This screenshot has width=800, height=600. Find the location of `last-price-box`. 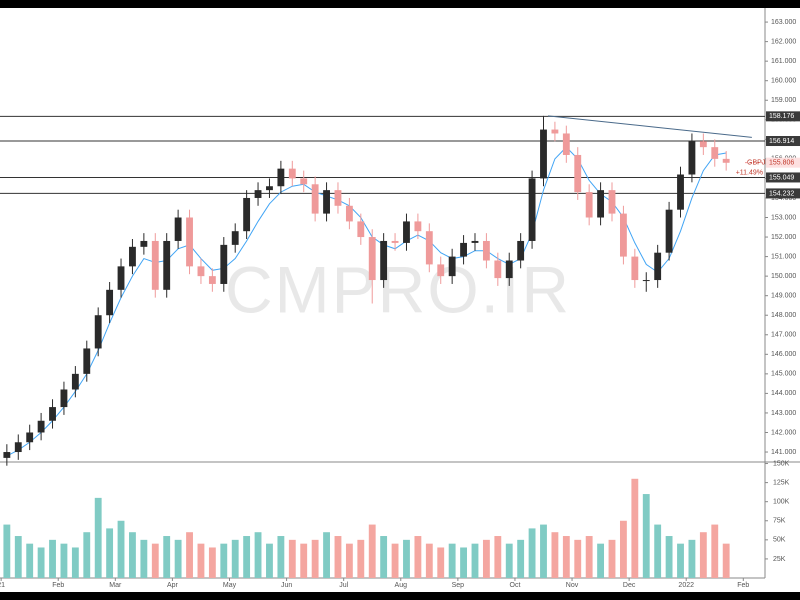

last-price-box is located at coordinates (783, 162).